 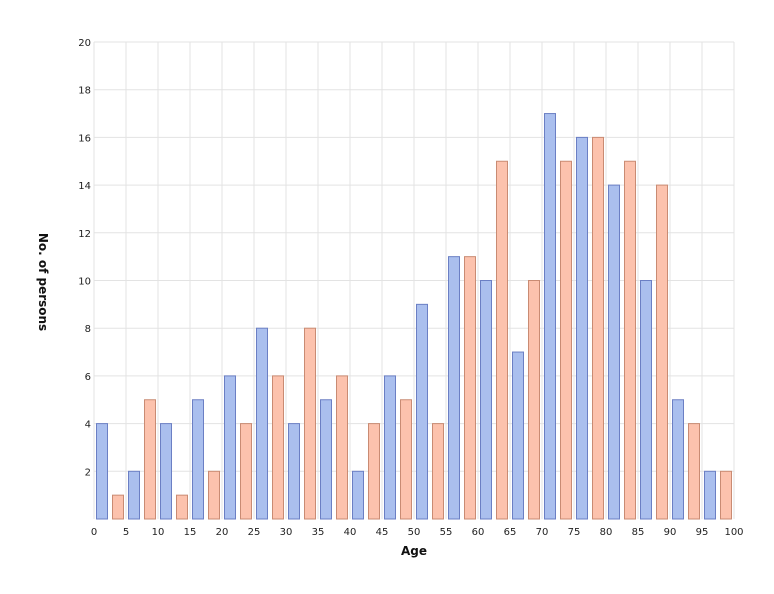 I want to click on x-tick-label-90: 90, so click(x=670, y=532).